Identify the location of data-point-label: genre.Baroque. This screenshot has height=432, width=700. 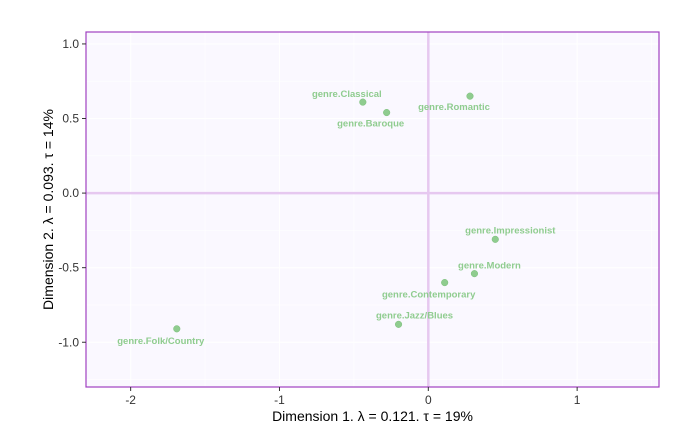
(370, 124).